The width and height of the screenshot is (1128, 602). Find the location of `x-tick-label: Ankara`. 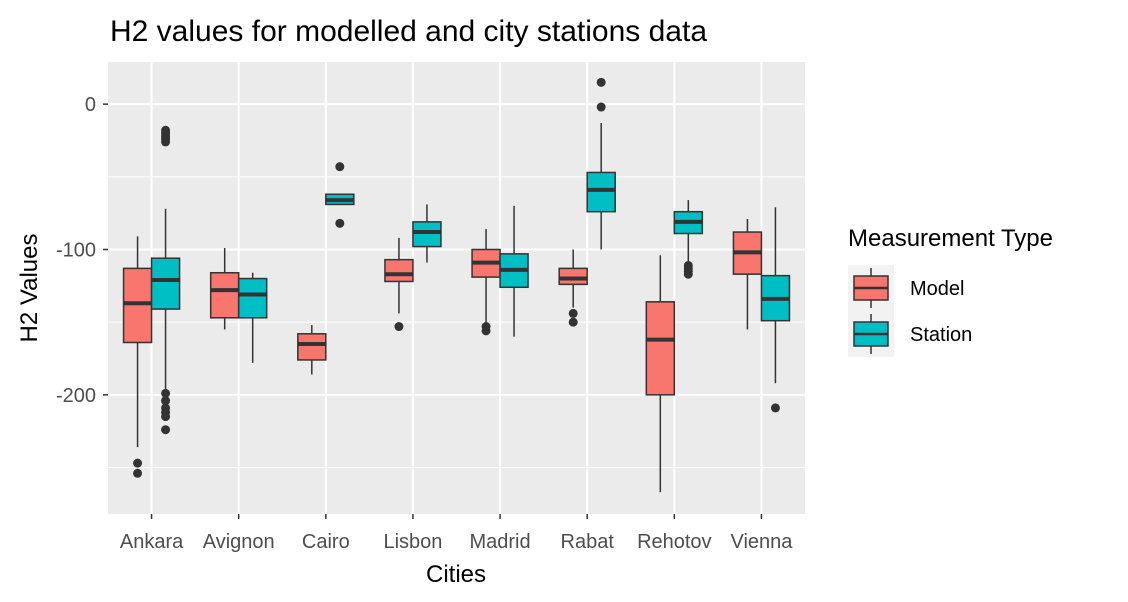

x-tick-label: Ankara is located at coordinates (152, 542).